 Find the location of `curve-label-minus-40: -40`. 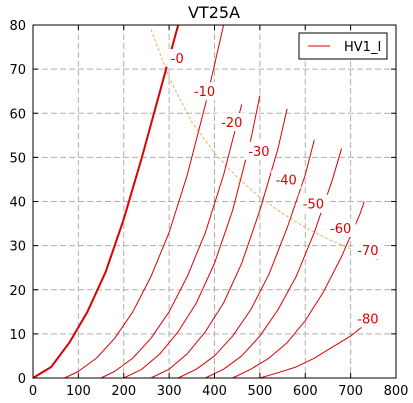

curve-label-minus-40: -40 is located at coordinates (286, 180).